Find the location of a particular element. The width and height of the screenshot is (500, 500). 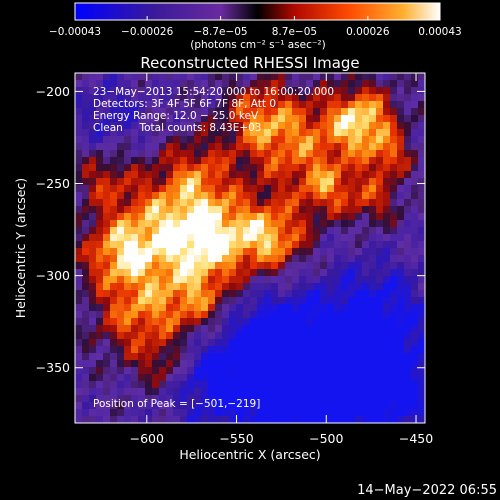

footer-timestamp: 14−May−2022 06:55 is located at coordinates (427, 490).